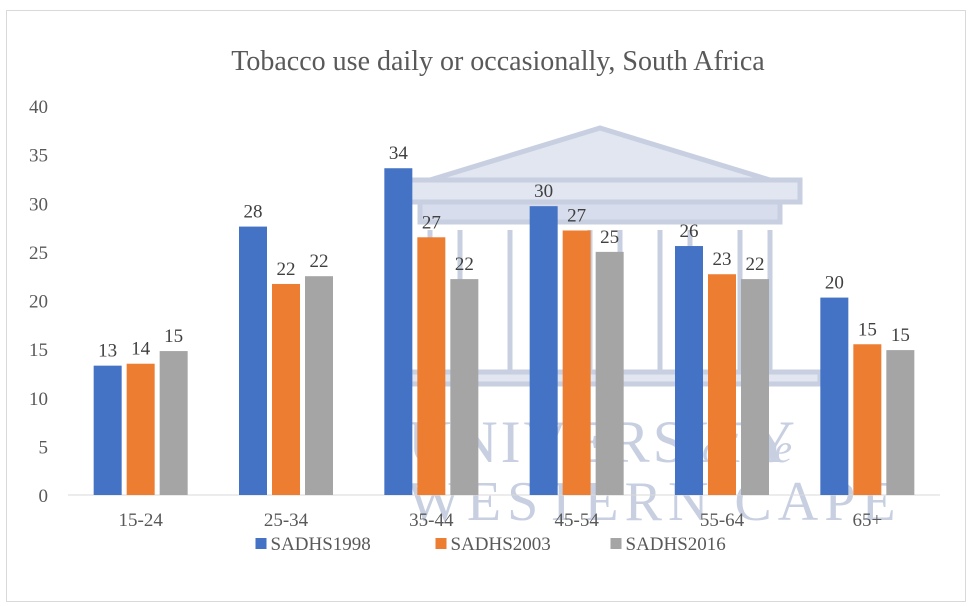 This screenshot has height=607, width=973. I want to click on legend-label: SADHS2016, so click(676, 544).